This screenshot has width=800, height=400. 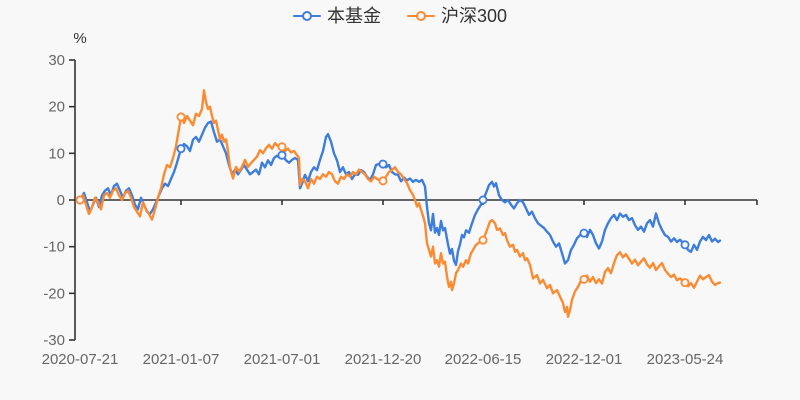 I want to click on legend-label: 沪深300, so click(x=474, y=16).